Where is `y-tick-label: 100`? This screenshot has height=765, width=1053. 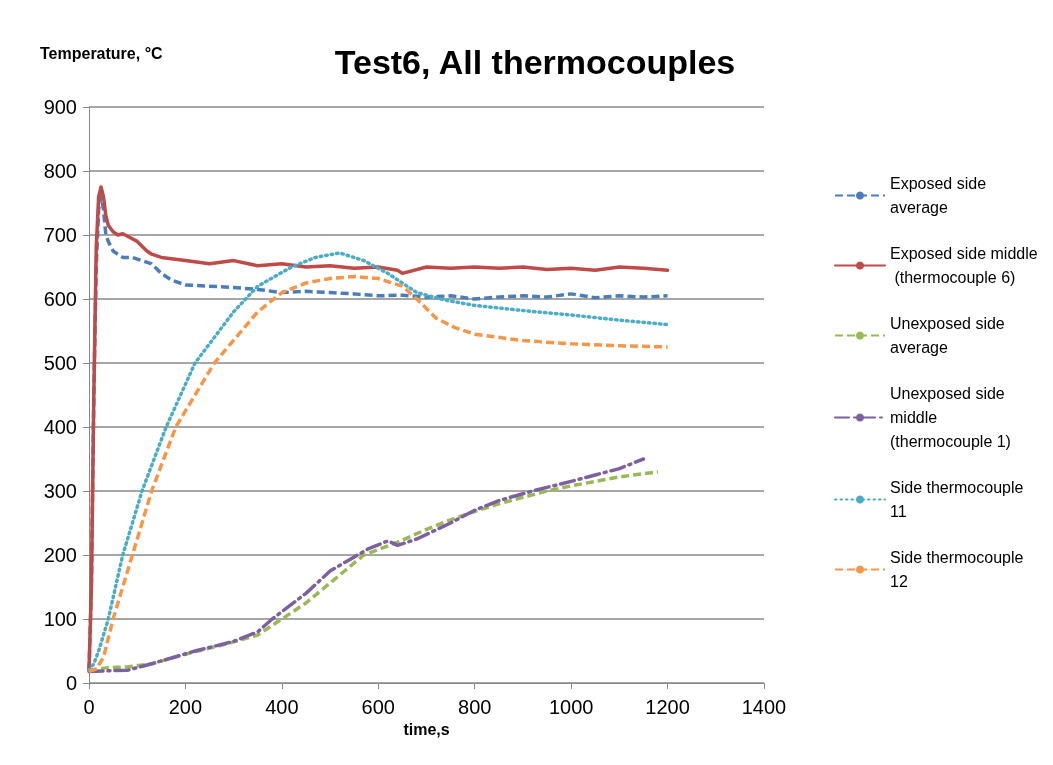
y-tick-label: 100 is located at coordinates (60, 619).